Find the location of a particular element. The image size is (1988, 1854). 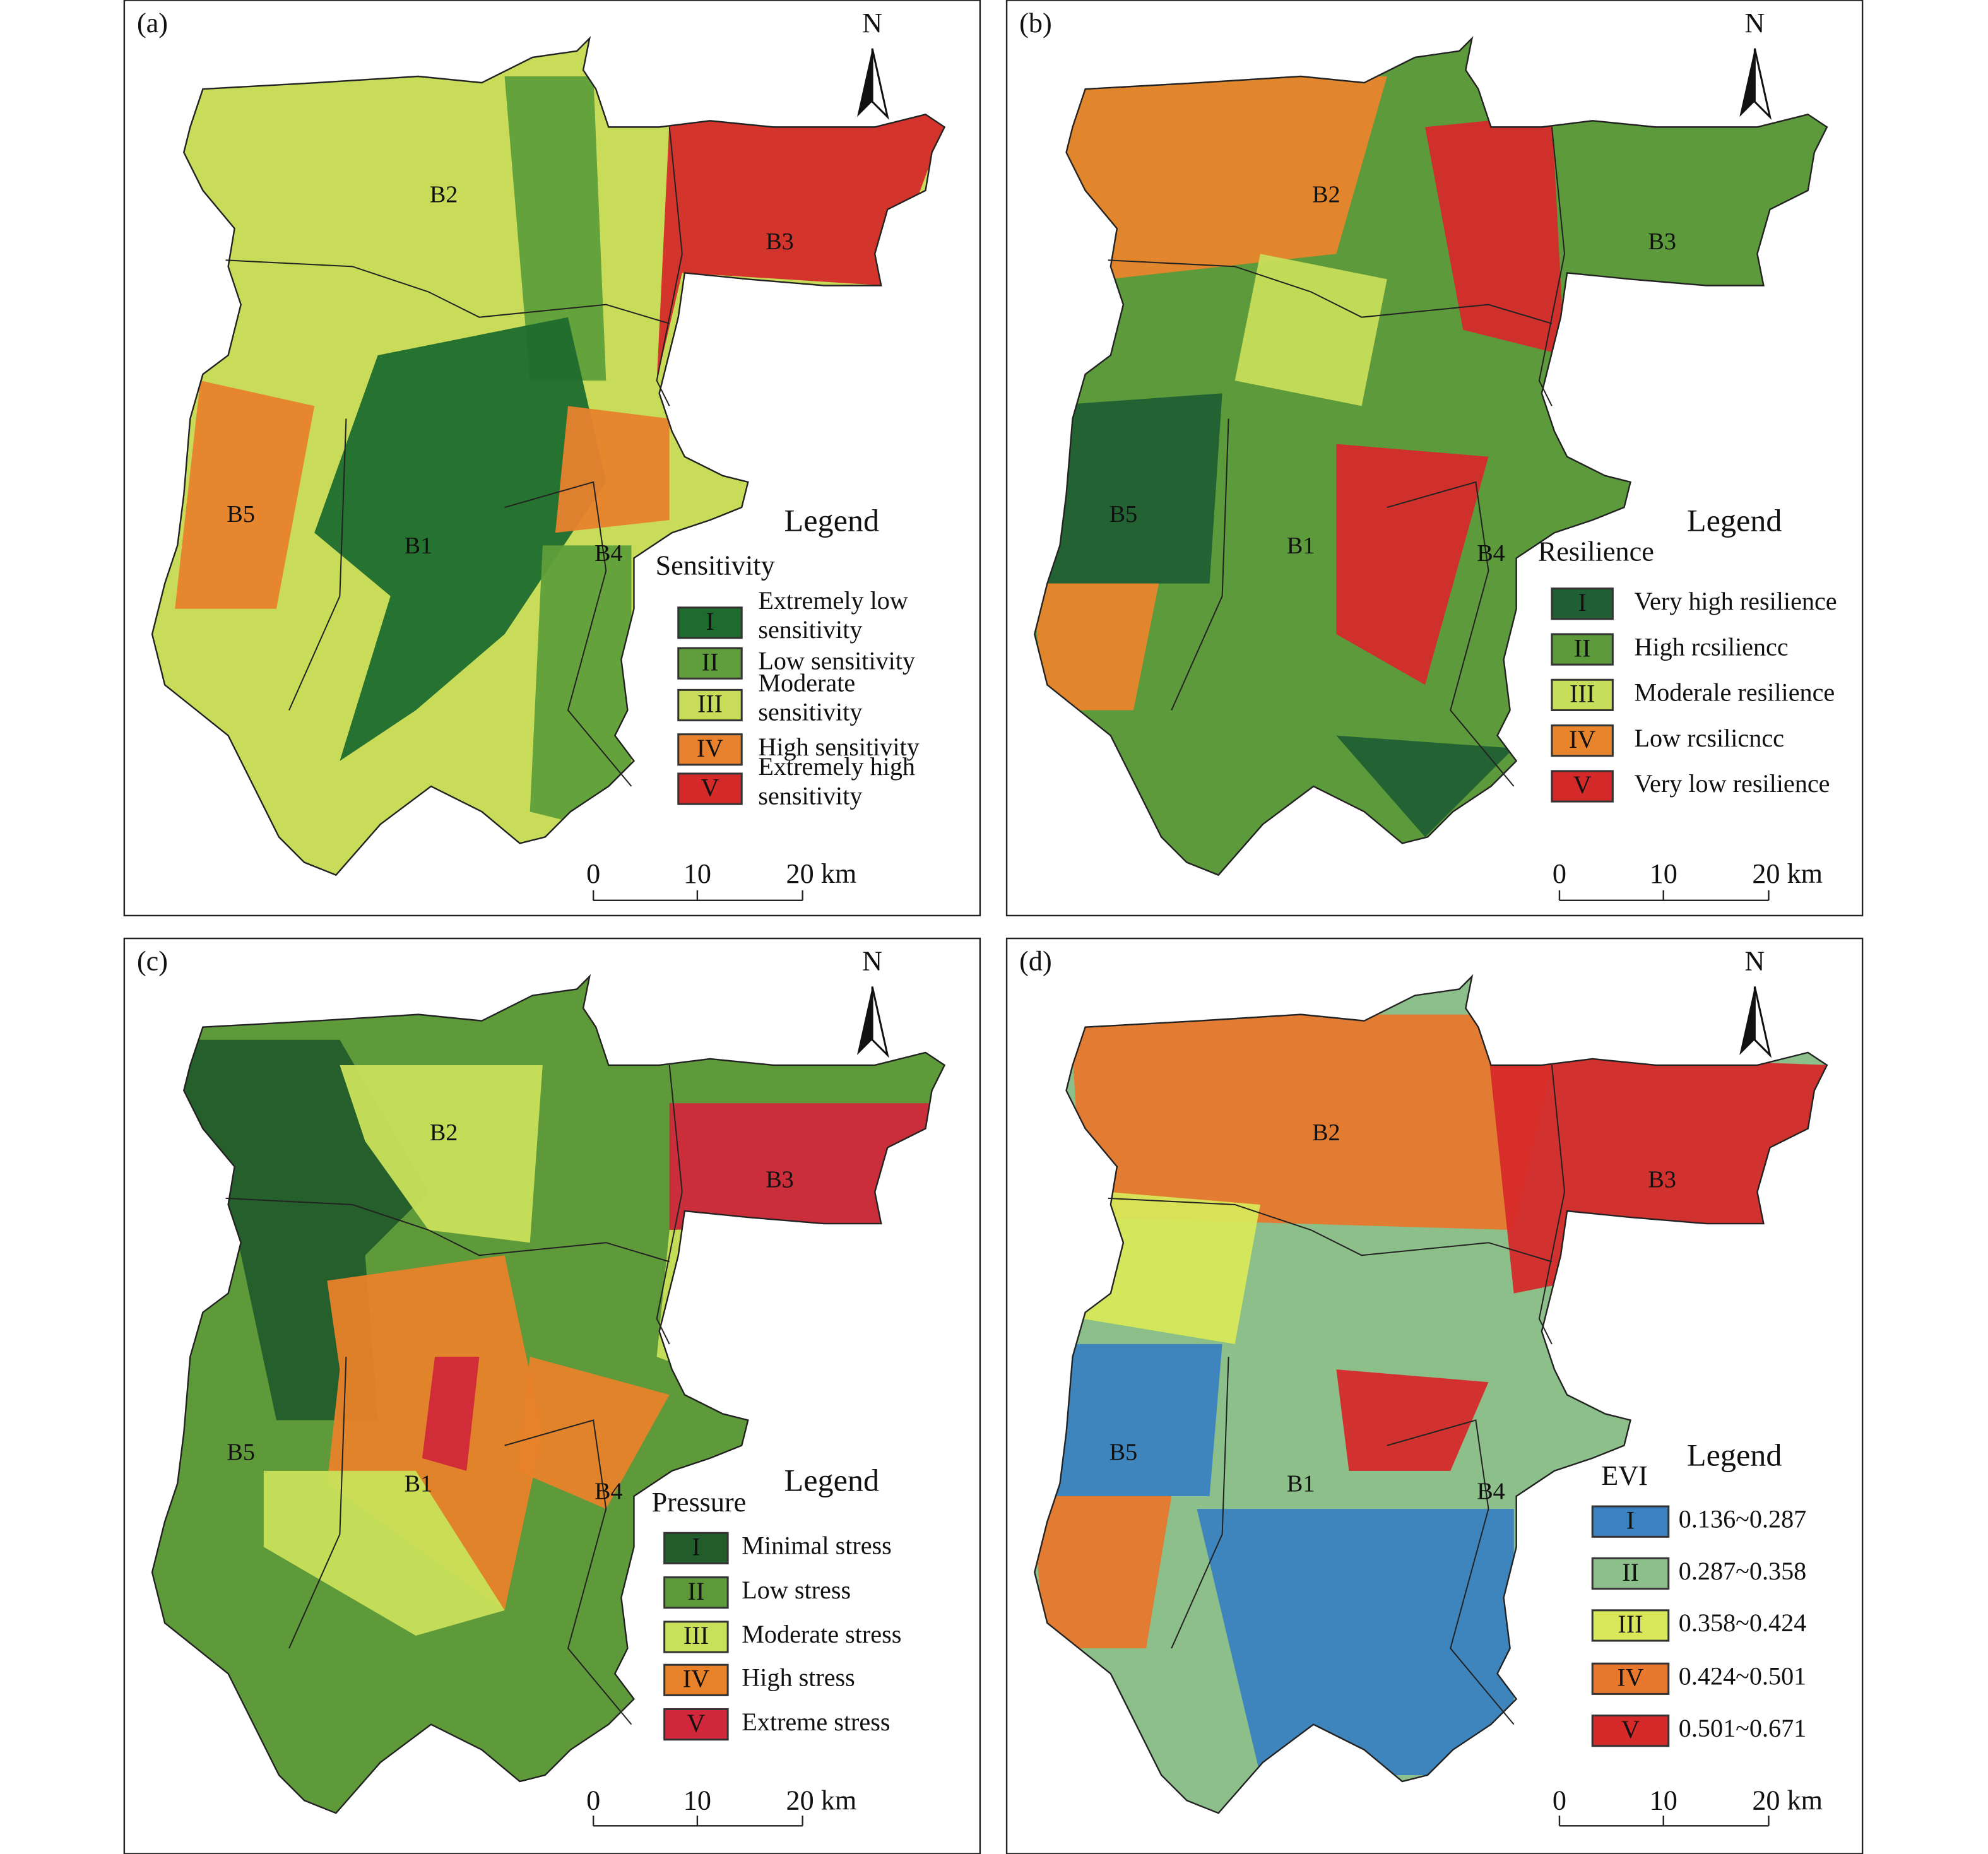

panel-label: (a) is located at coordinates (152, 23).